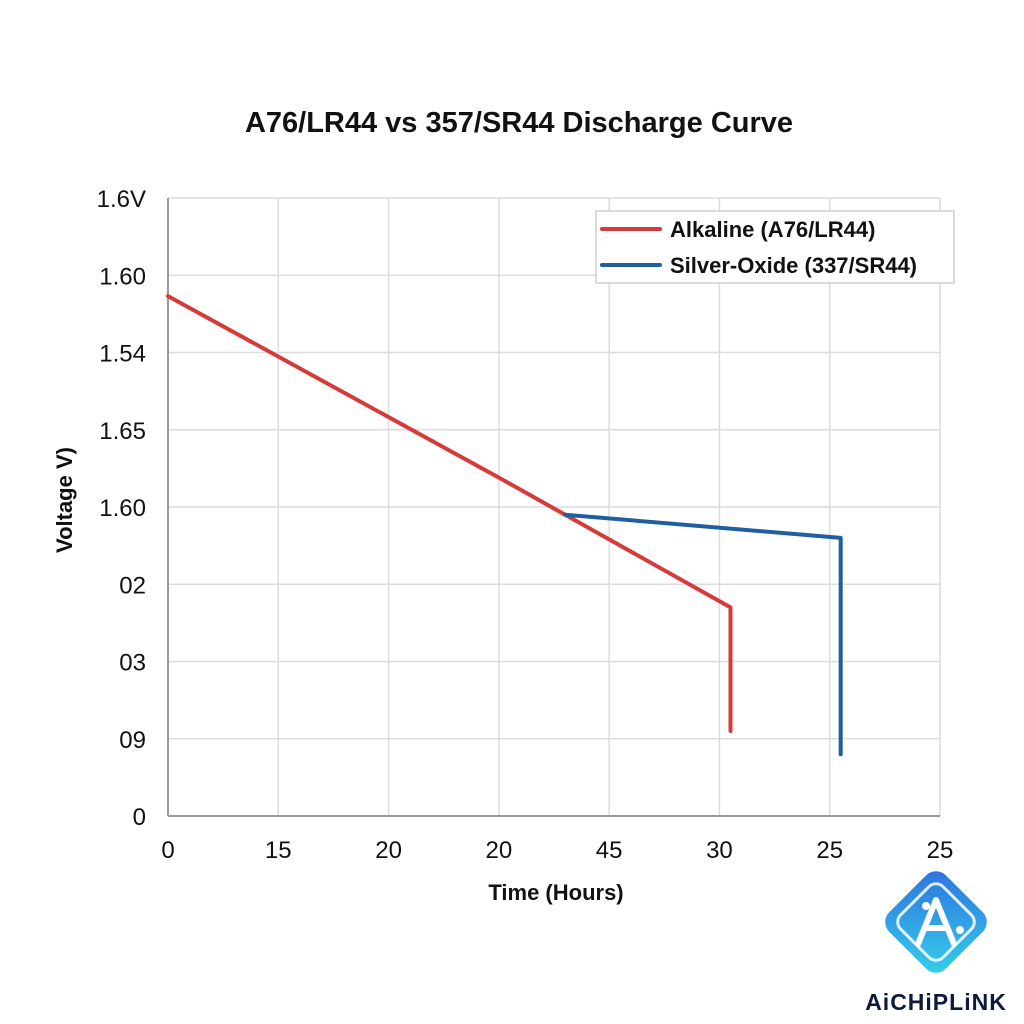  What do you see at coordinates (132, 585) in the screenshot?
I see `y-tick-label: 02` at bounding box center [132, 585].